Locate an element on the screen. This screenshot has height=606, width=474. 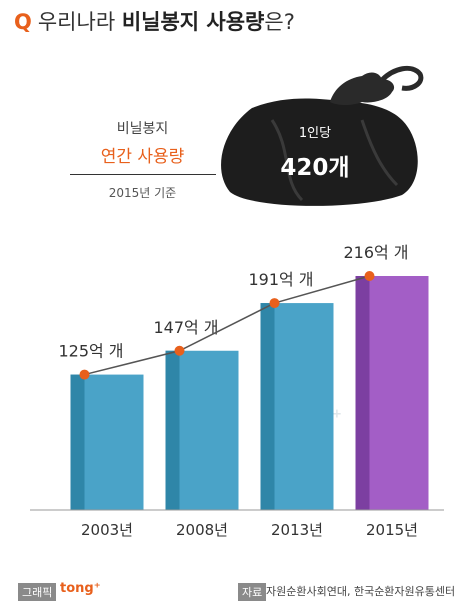
trash-bag-icon is located at coordinates (322, 135).